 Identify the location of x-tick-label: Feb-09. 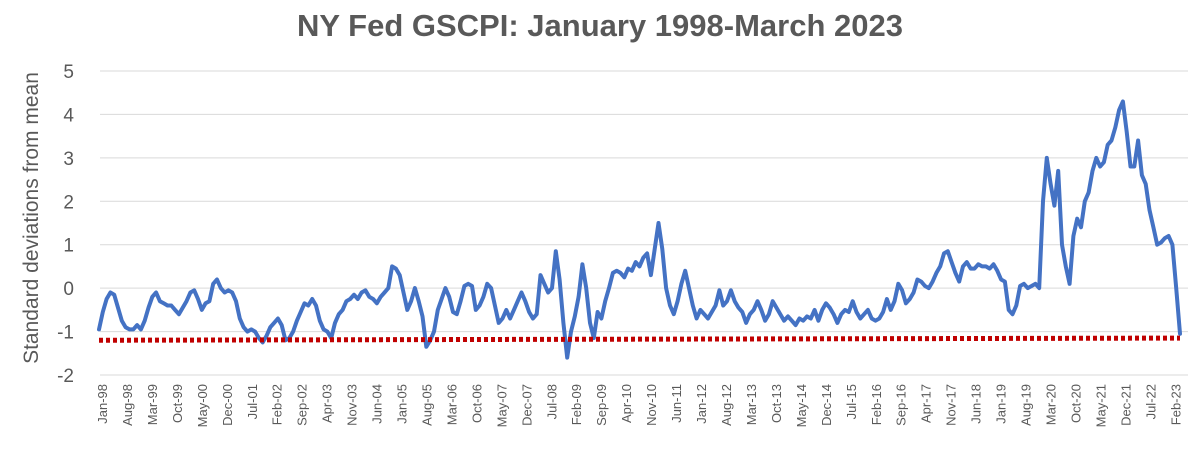
(576, 404).